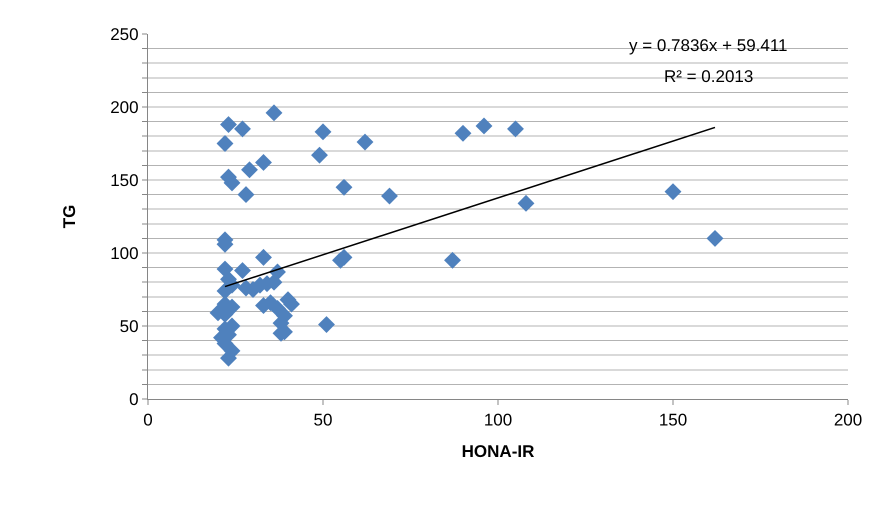  What do you see at coordinates (323, 420) in the screenshot?
I see `x-tick-label: 50` at bounding box center [323, 420].